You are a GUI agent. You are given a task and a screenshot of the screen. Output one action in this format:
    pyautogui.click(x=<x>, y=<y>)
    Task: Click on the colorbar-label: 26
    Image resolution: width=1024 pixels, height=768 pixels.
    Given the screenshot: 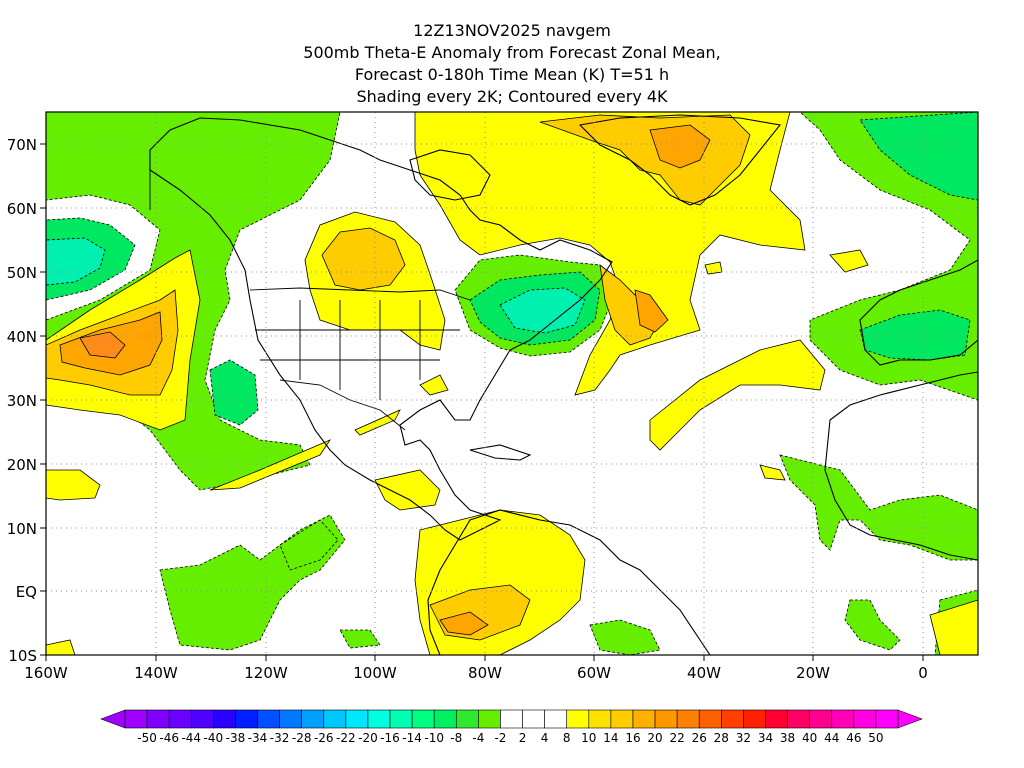 What is the action you would take?
    pyautogui.click(x=699, y=738)
    